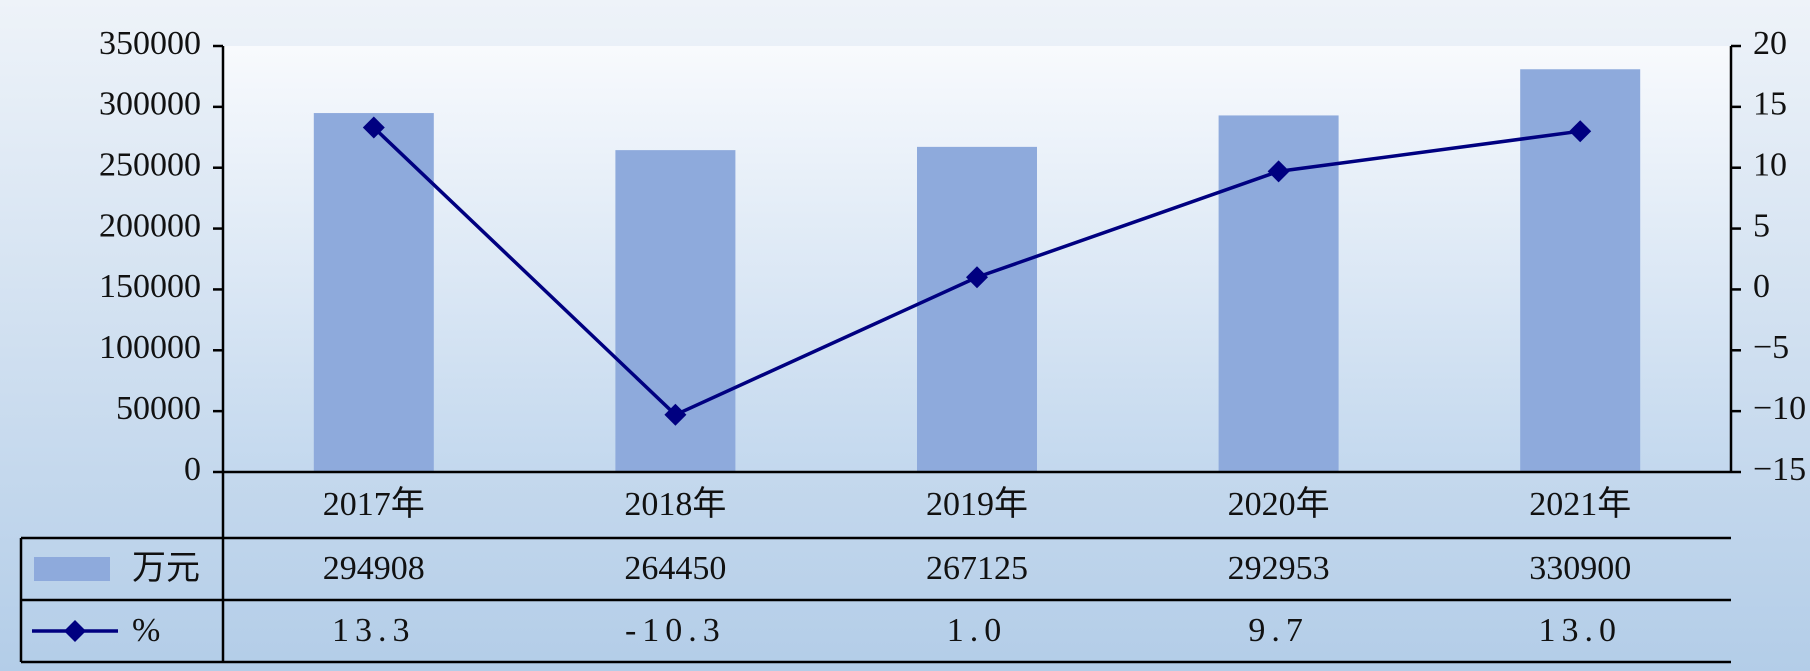 The height and width of the screenshot is (671, 1810). Describe the element at coordinates (1580, 504) in the screenshot. I see `x-tick-label: 2021年` at that location.